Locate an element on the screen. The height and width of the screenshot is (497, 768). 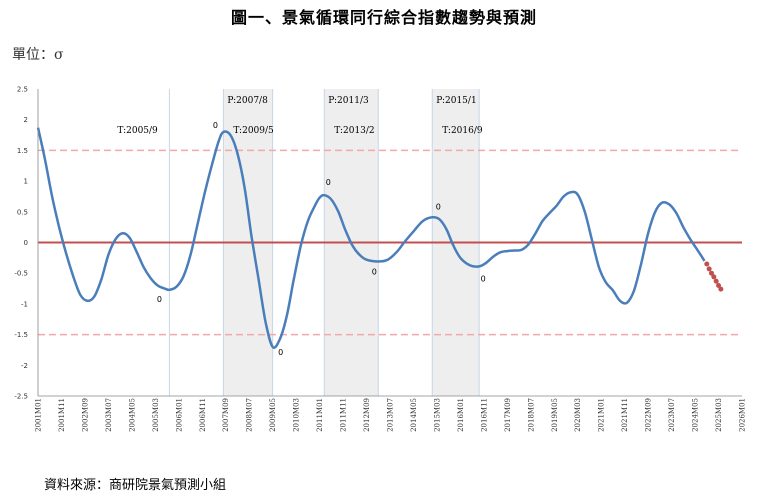
x-tick-label: 2011M11 is located at coordinates (344, 415).